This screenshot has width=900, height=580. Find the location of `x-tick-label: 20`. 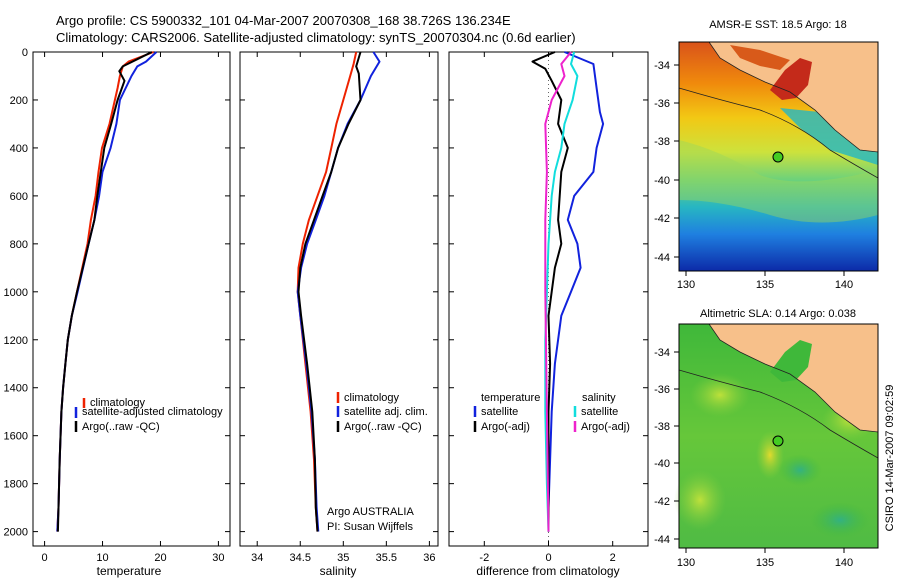

x-tick-label: 20 is located at coordinates (160, 558).